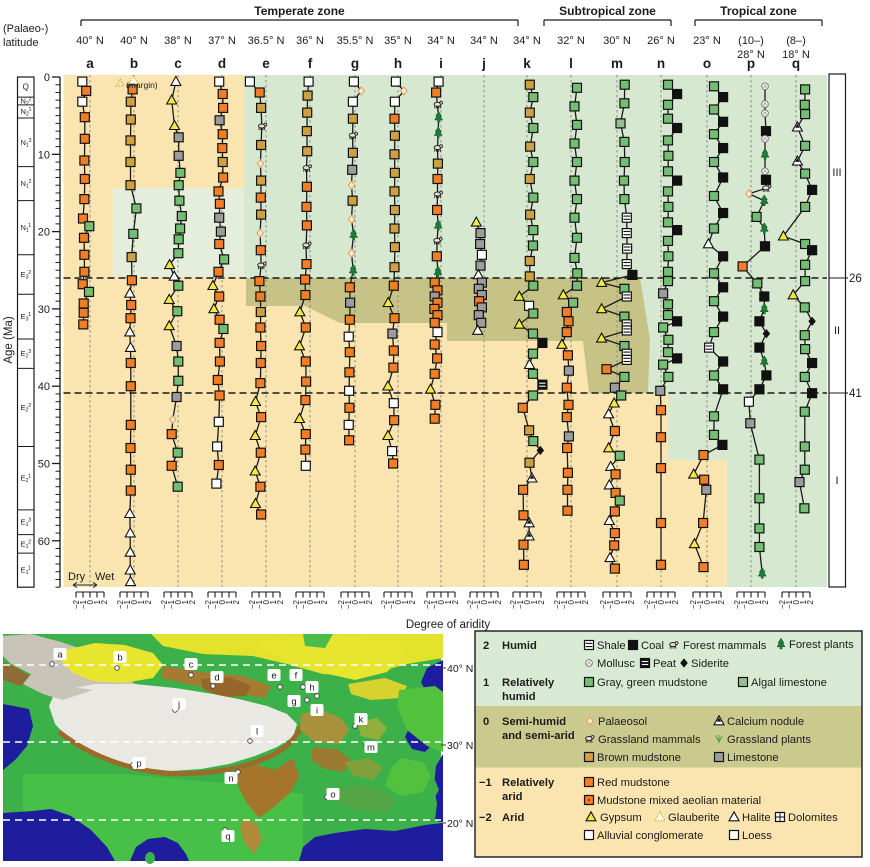  I want to click on svg-text: 32° N, so click(571, 41).